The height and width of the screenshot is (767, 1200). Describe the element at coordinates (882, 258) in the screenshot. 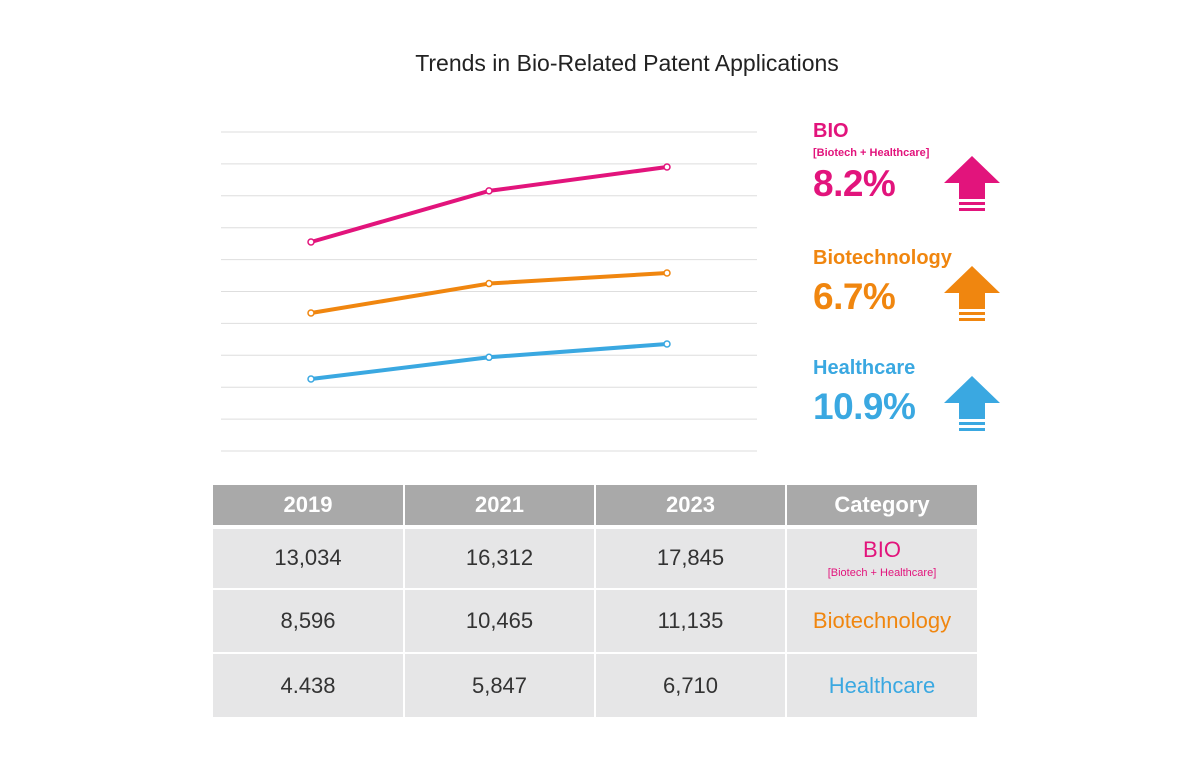

I see `legend-biotechnology-name: Biotechnology` at that location.